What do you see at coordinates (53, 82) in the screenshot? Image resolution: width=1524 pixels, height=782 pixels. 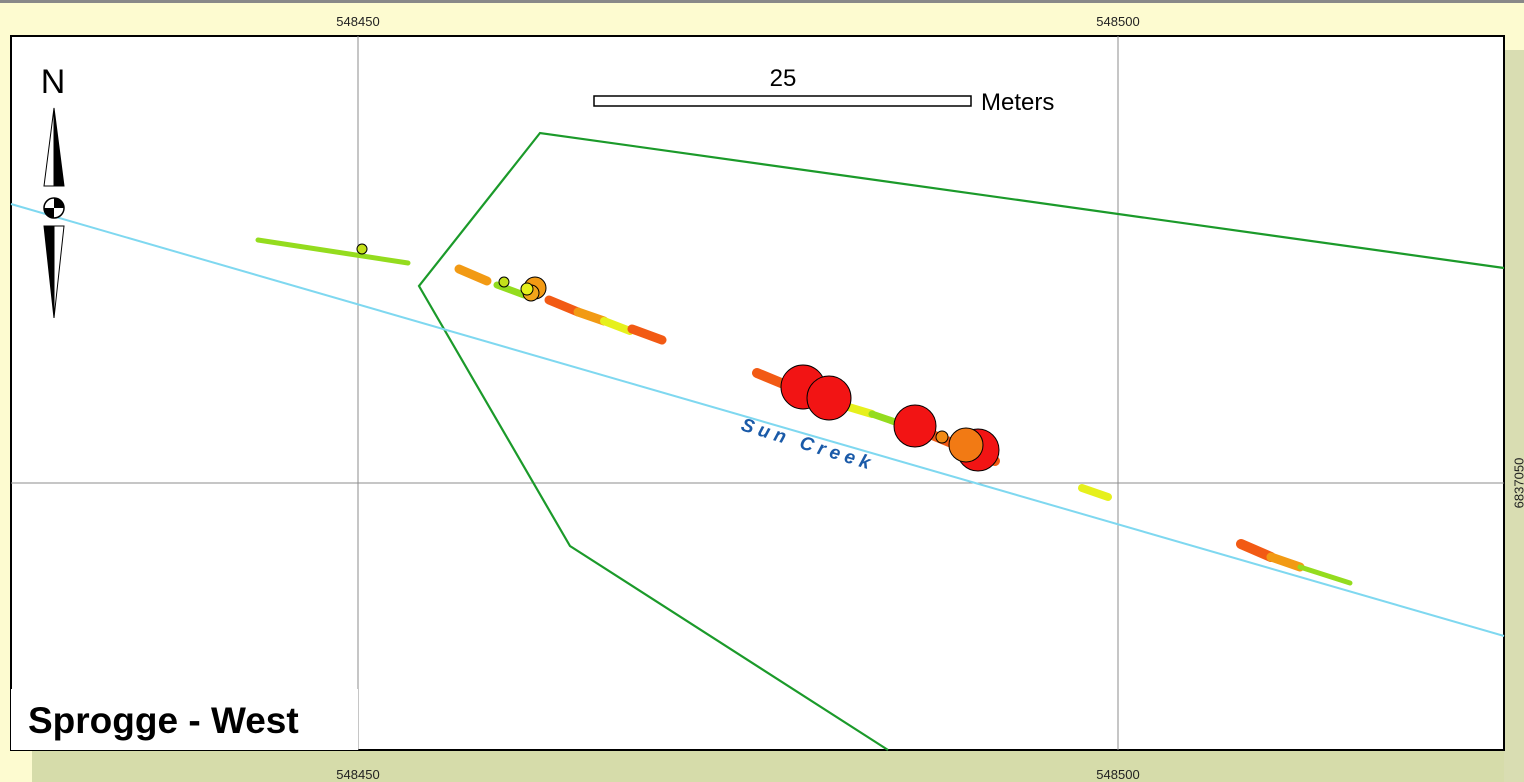 I see `north-letter: N` at bounding box center [53, 82].